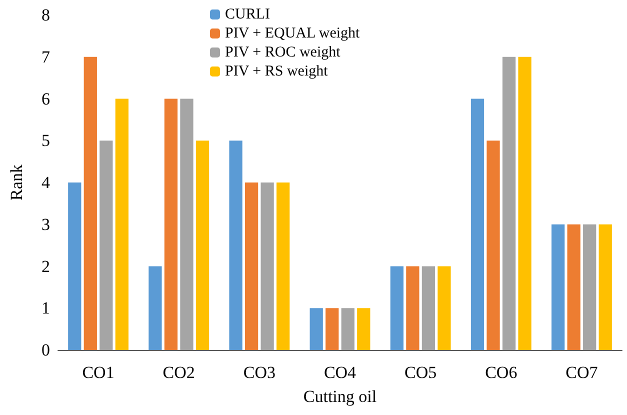  What do you see at coordinates (247, 14) in the screenshot?
I see `legend-label: CURLI` at bounding box center [247, 14].